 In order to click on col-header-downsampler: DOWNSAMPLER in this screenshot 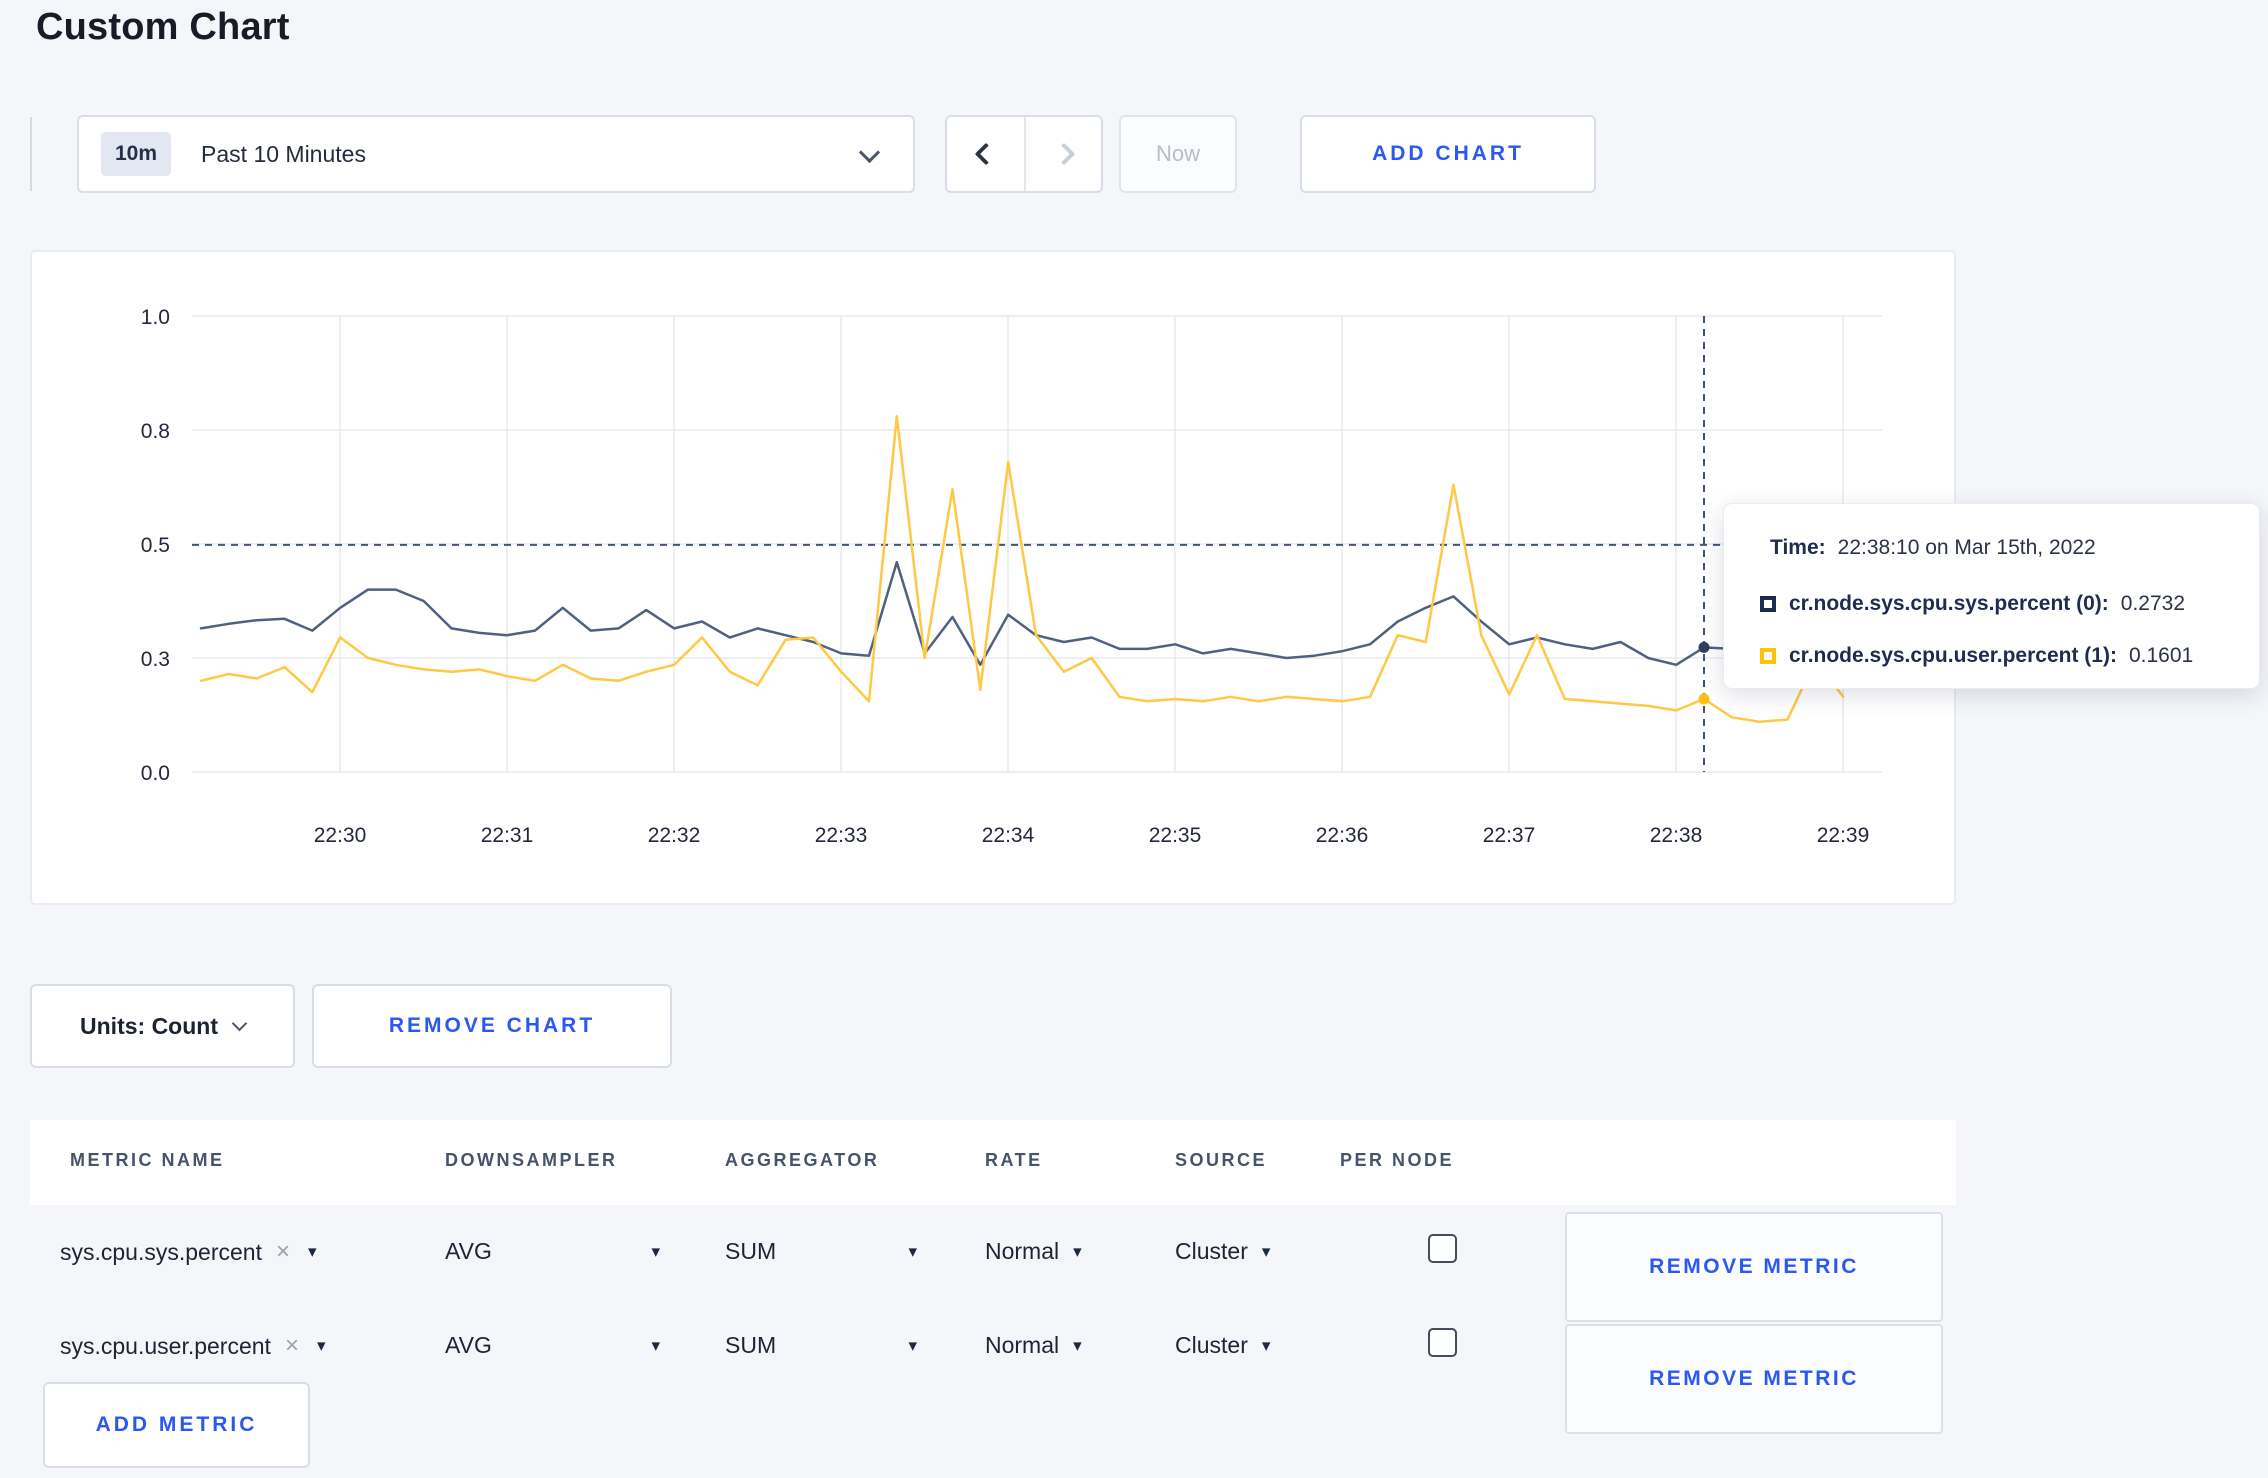, I will do `click(531, 1160)`.